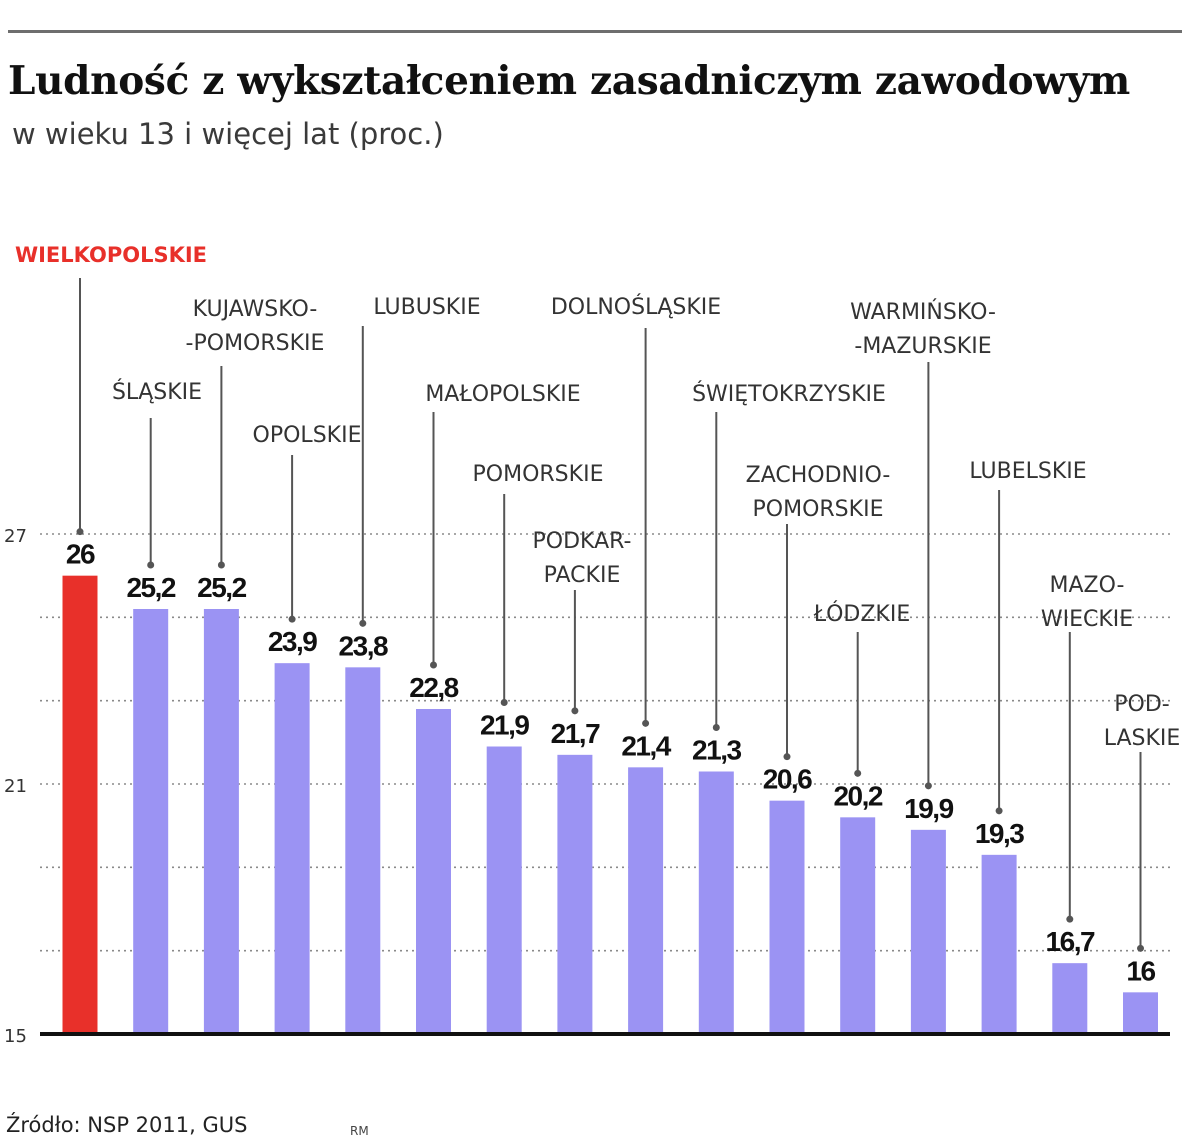 The image size is (1200, 1142). What do you see at coordinates (504, 725) in the screenshot?
I see `value-label: 21,9` at bounding box center [504, 725].